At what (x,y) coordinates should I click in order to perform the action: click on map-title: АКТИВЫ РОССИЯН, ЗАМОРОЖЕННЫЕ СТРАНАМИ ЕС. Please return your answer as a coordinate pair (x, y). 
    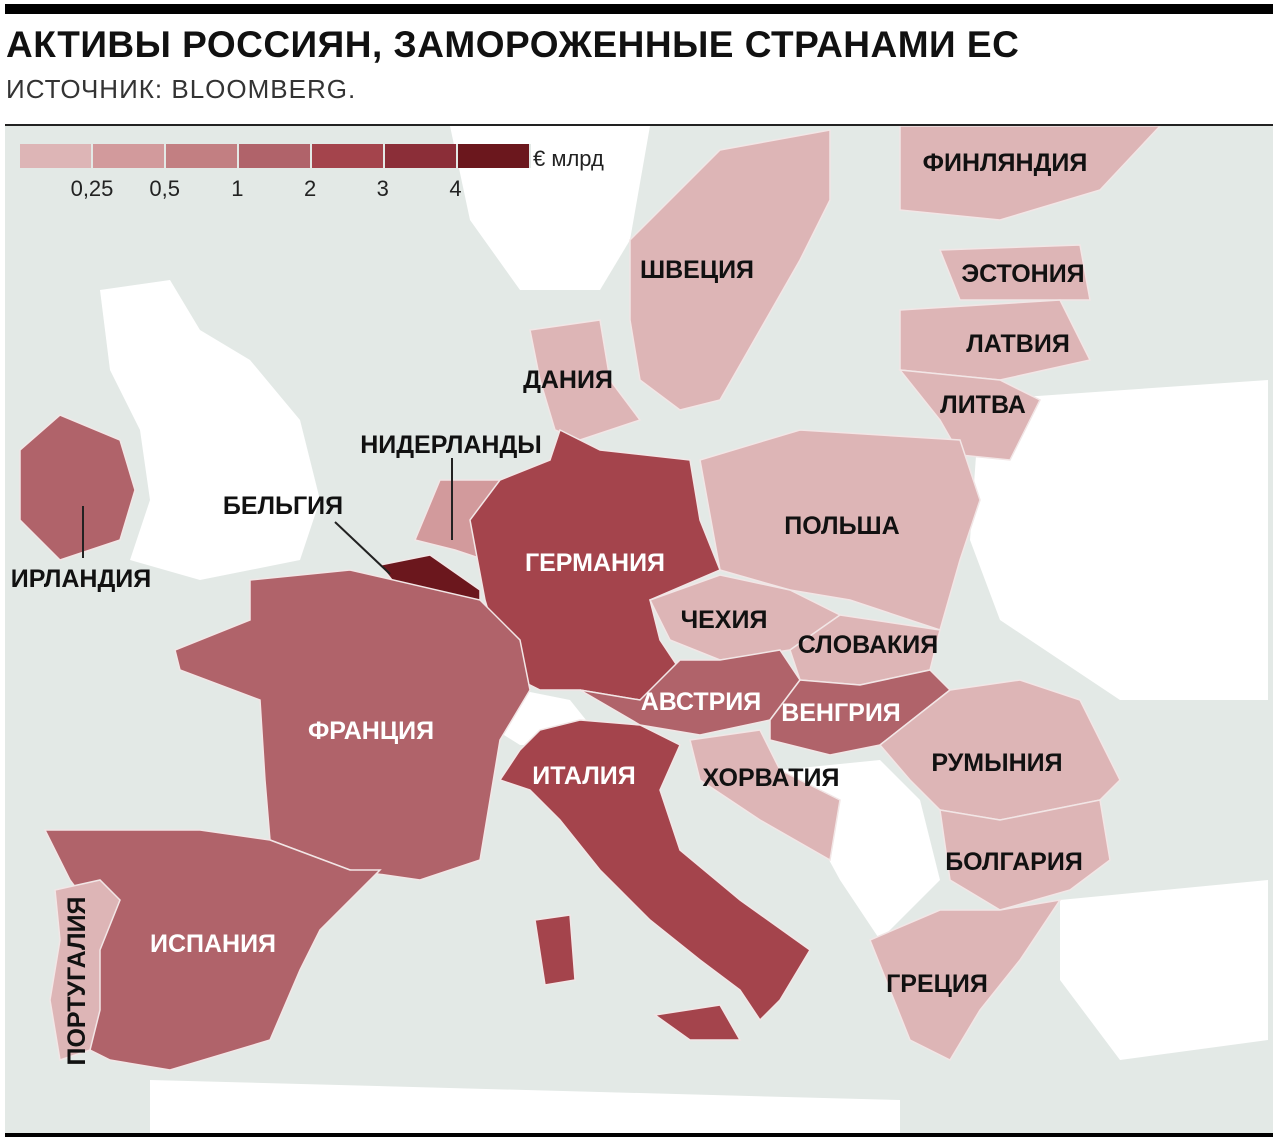
    Looking at the image, I should click on (513, 44).